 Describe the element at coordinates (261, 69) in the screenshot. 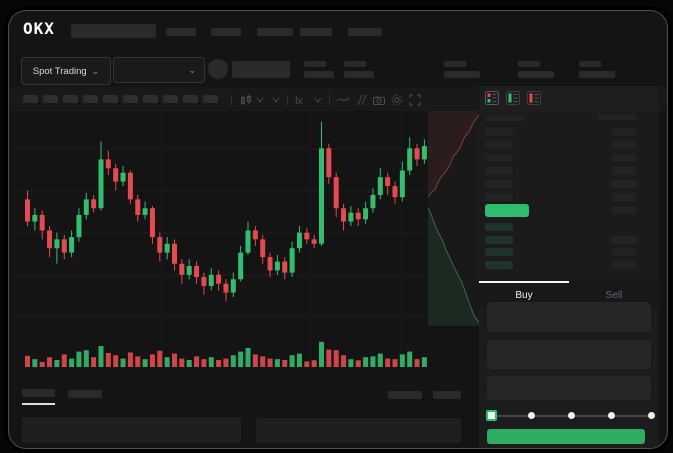

I see `last-price-skeleton` at that location.